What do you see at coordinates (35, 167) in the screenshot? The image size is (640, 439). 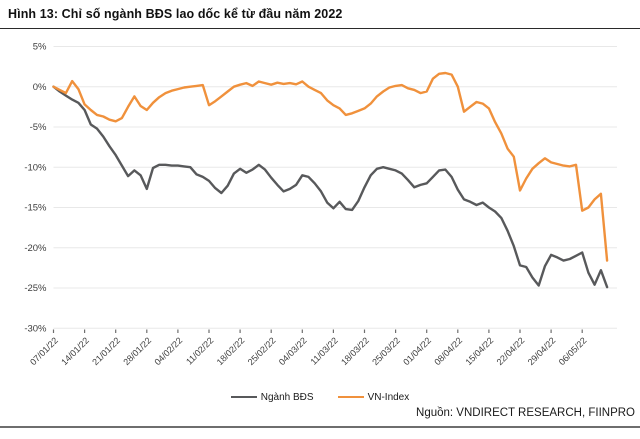 I see `y-tick-label: -10%` at bounding box center [35, 167].